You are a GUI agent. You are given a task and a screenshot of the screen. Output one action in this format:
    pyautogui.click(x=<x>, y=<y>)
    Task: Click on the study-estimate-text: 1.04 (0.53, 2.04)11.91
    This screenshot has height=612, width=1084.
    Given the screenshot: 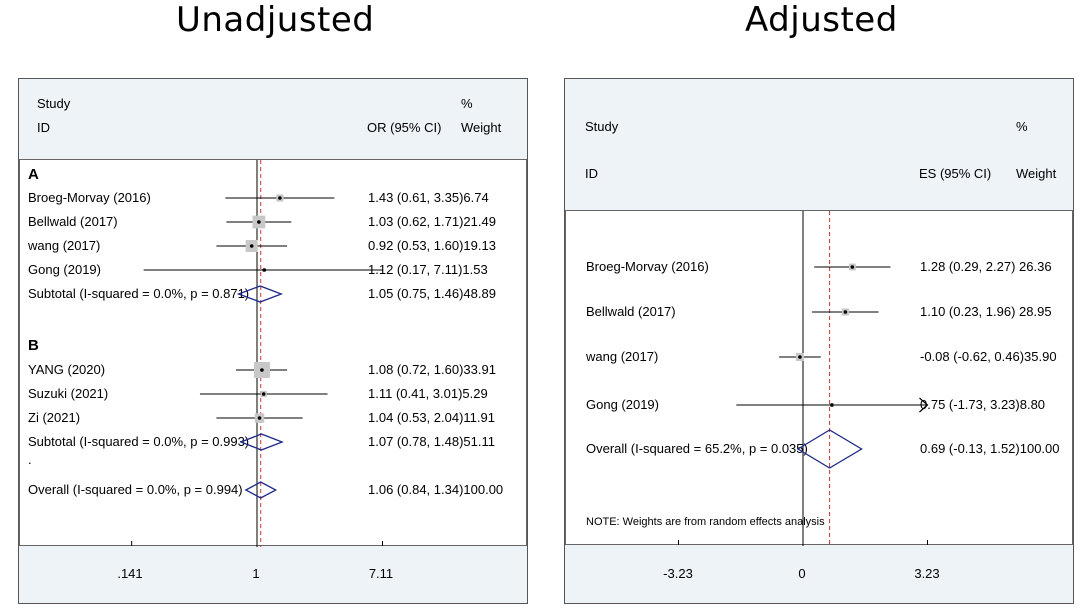 What is the action you would take?
    pyautogui.click(x=431, y=417)
    